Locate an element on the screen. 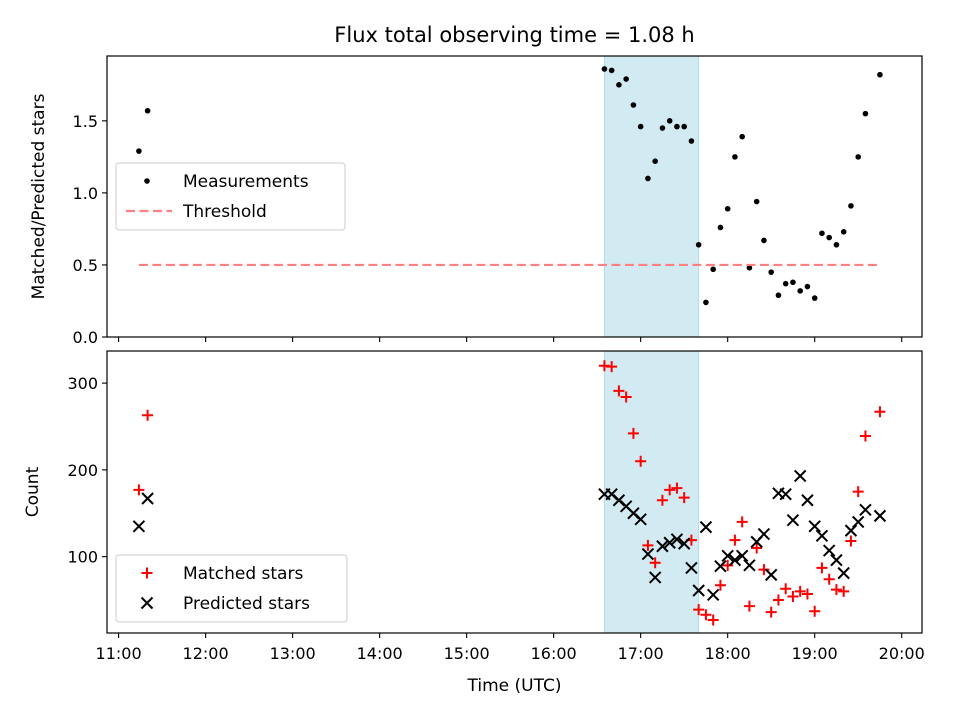  ratio-y-axis: 0.0 0.5 1.0 1.5 is located at coordinates (90, 229).